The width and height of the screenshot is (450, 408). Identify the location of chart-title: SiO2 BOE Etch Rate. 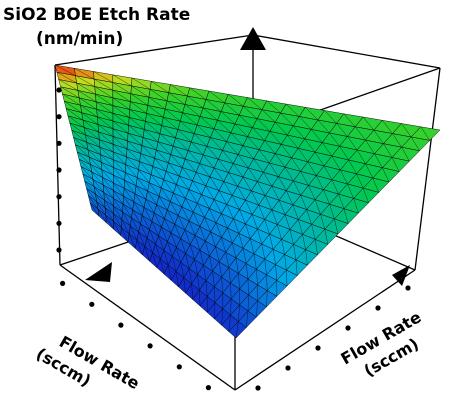
(96, 15).